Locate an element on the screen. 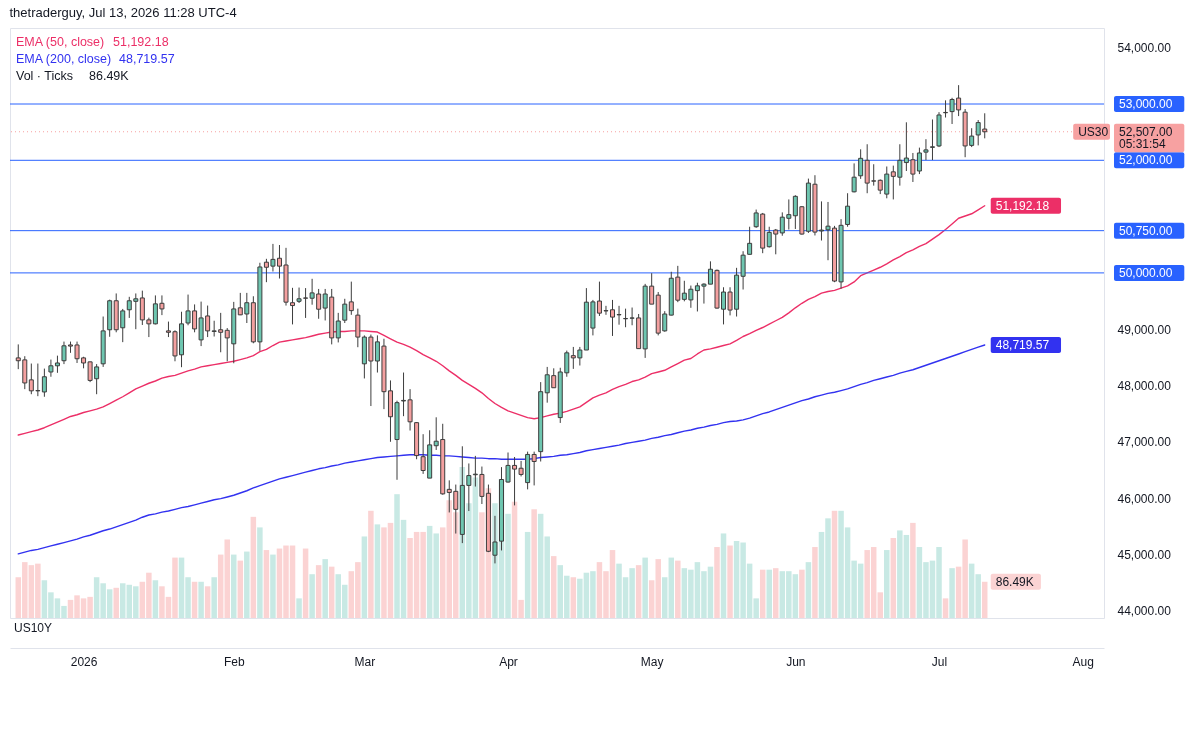  text: US10Y is located at coordinates (33, 628).